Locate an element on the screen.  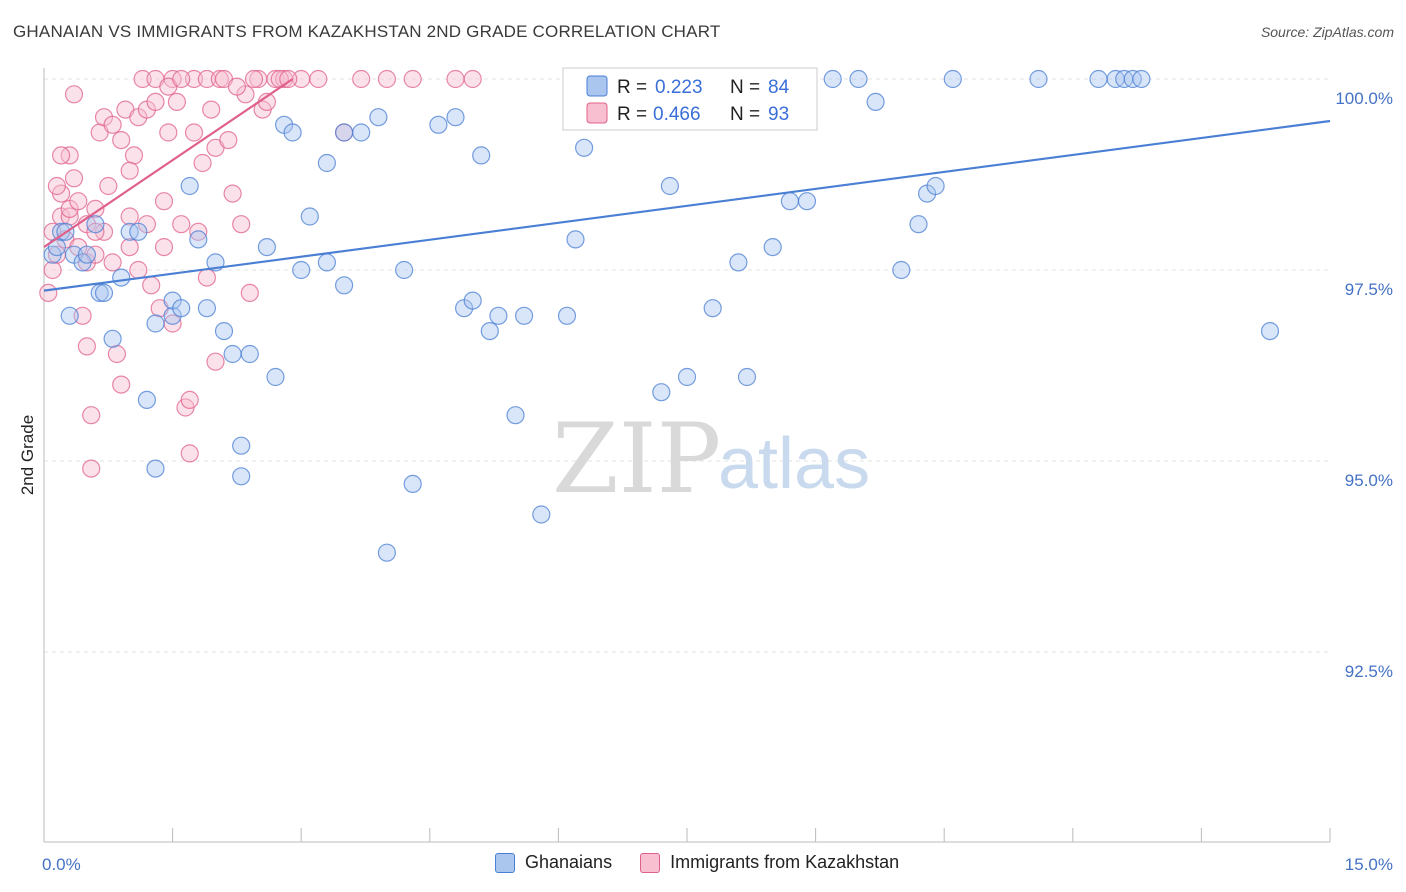
legend-r-value-ghanaians: 0.223 is located at coordinates (679, 87).